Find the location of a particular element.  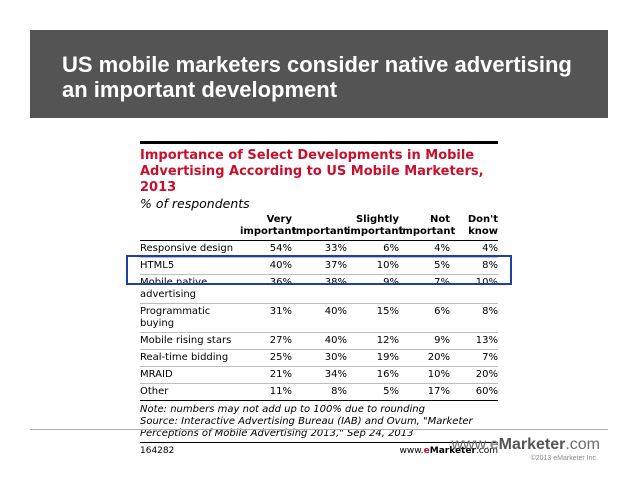

table-row: Responsive design 54% 33% 6% 4% 4% is located at coordinates (319, 249).